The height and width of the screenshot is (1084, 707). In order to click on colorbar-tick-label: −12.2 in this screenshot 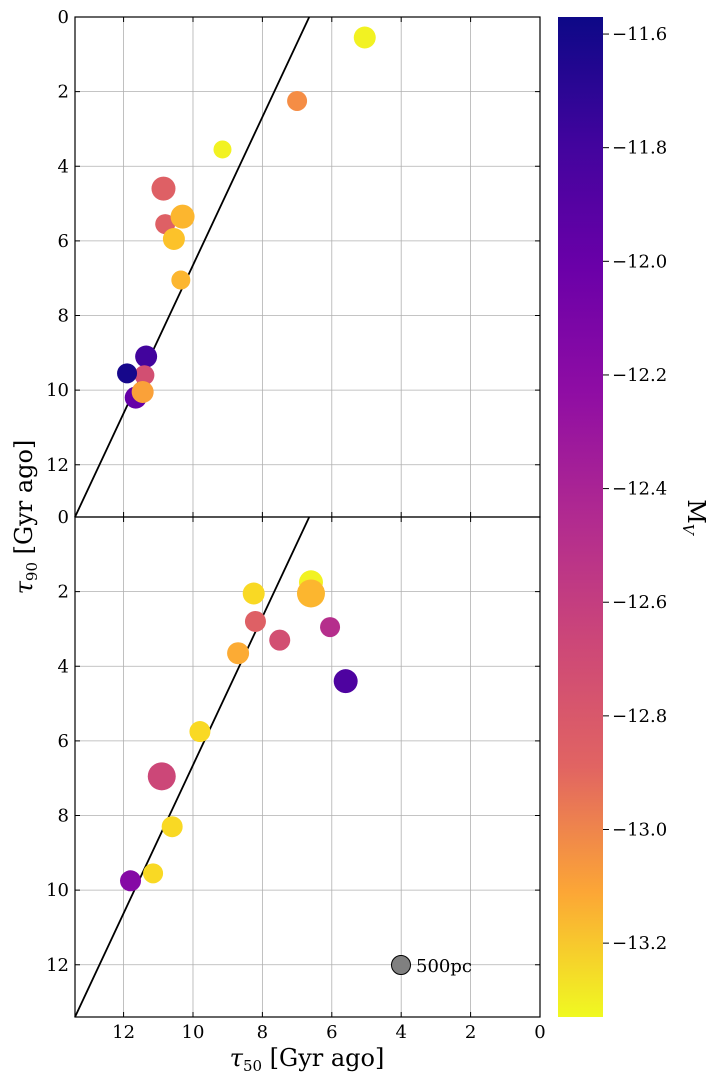, I will do `click(639, 375)`.